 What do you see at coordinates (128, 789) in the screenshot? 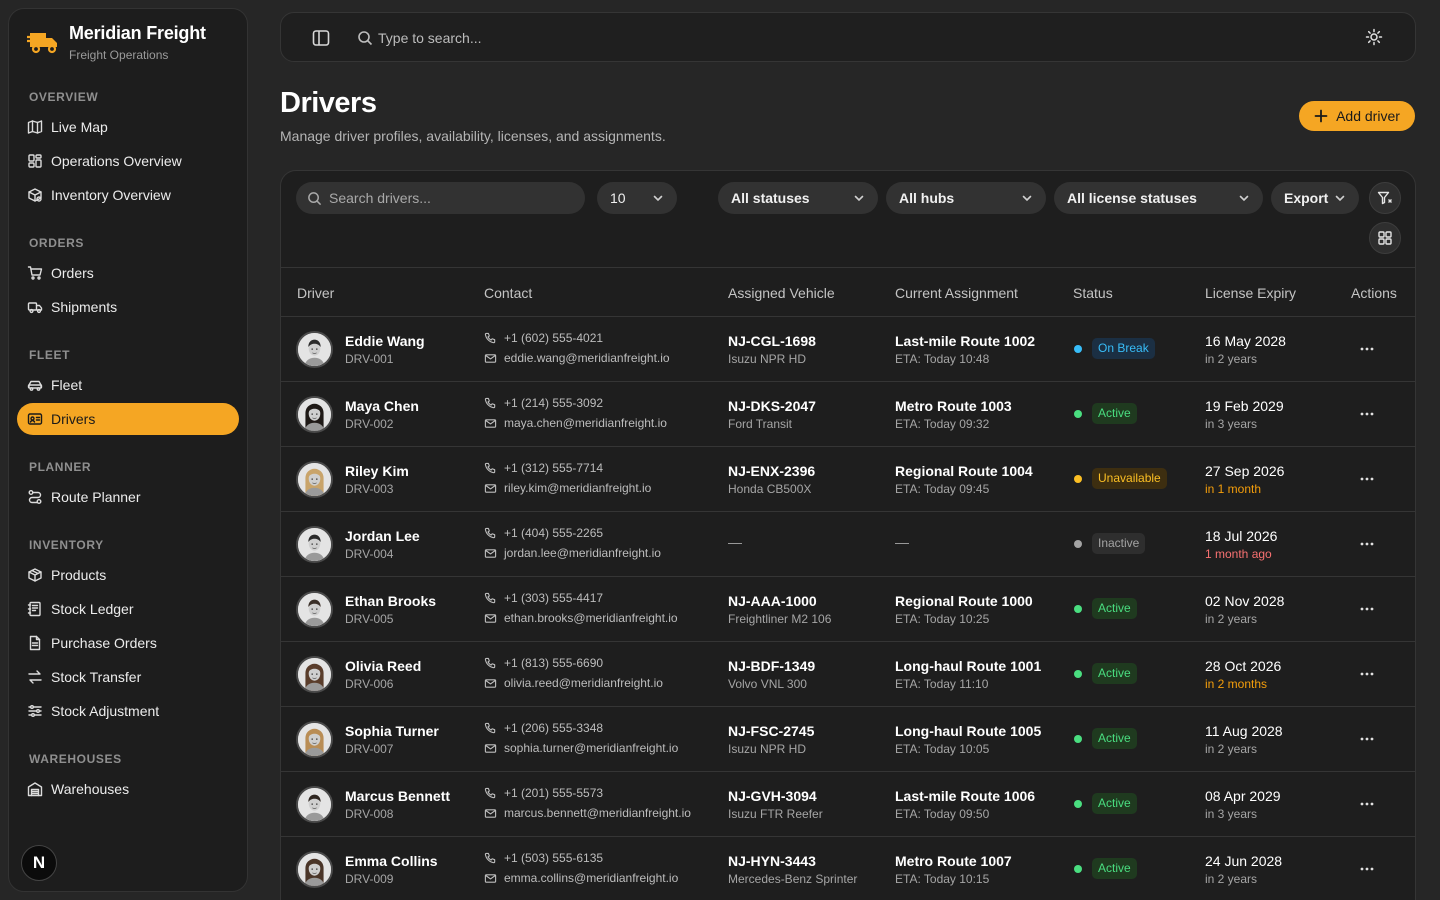
I see `sidebar-item-warehouses: Warehouses` at bounding box center [128, 789].